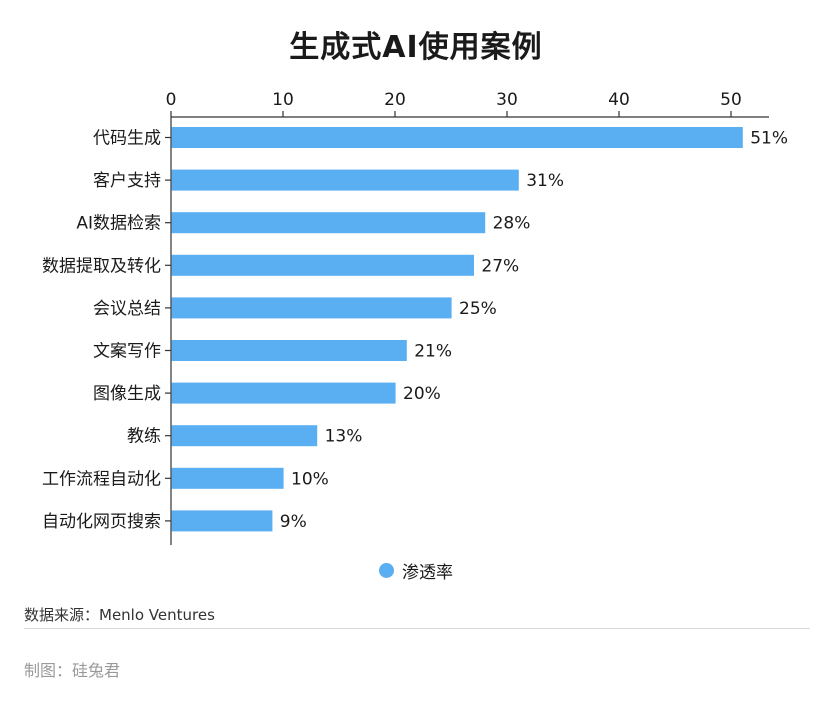 This screenshot has width=832, height=706. I want to click on data-label: 9%, so click(293, 522).